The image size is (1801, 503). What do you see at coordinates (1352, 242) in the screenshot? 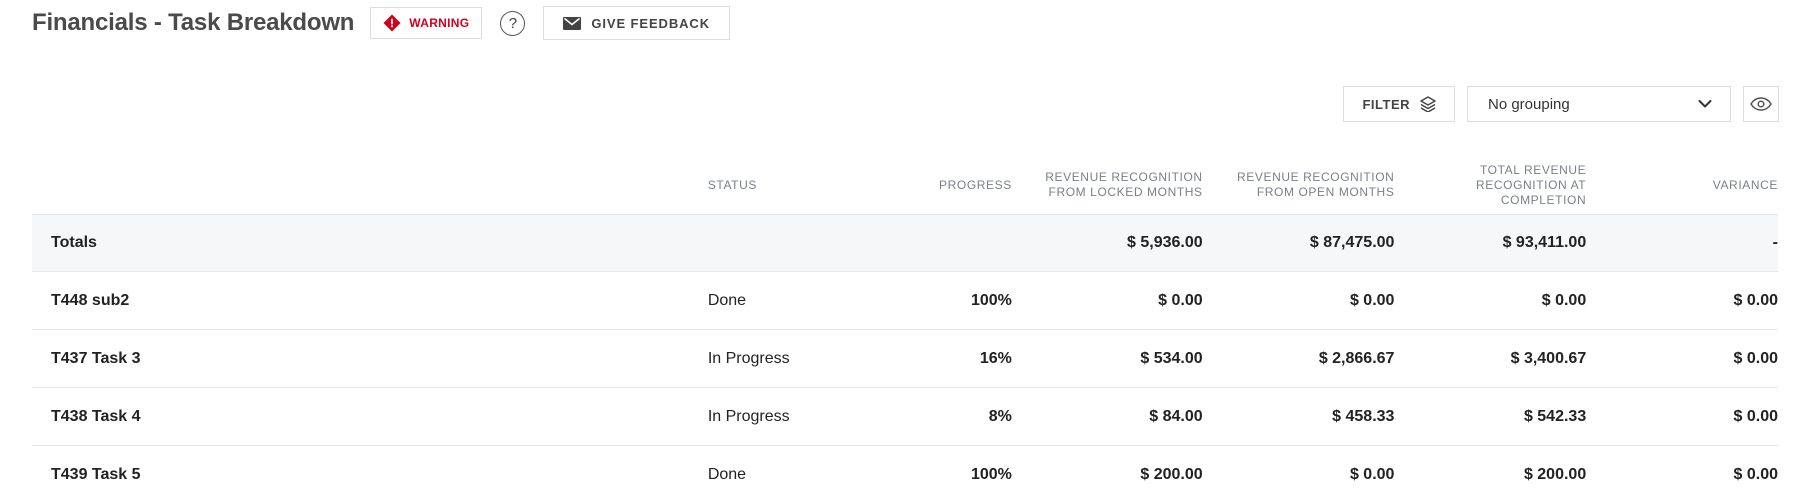
I see `totals-open: $ 87,475.00` at bounding box center [1352, 242].